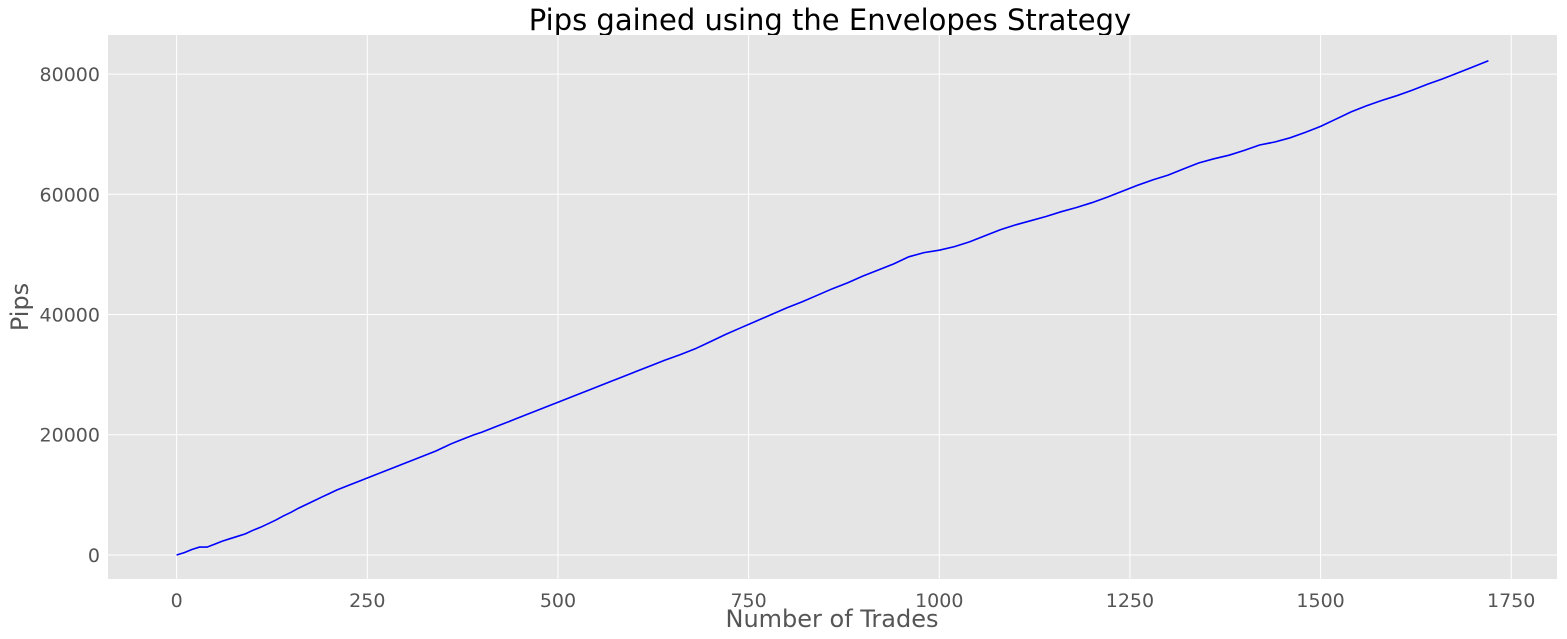  Describe the element at coordinates (177, 601) in the screenshot. I see `x-tick-label: 0` at that location.